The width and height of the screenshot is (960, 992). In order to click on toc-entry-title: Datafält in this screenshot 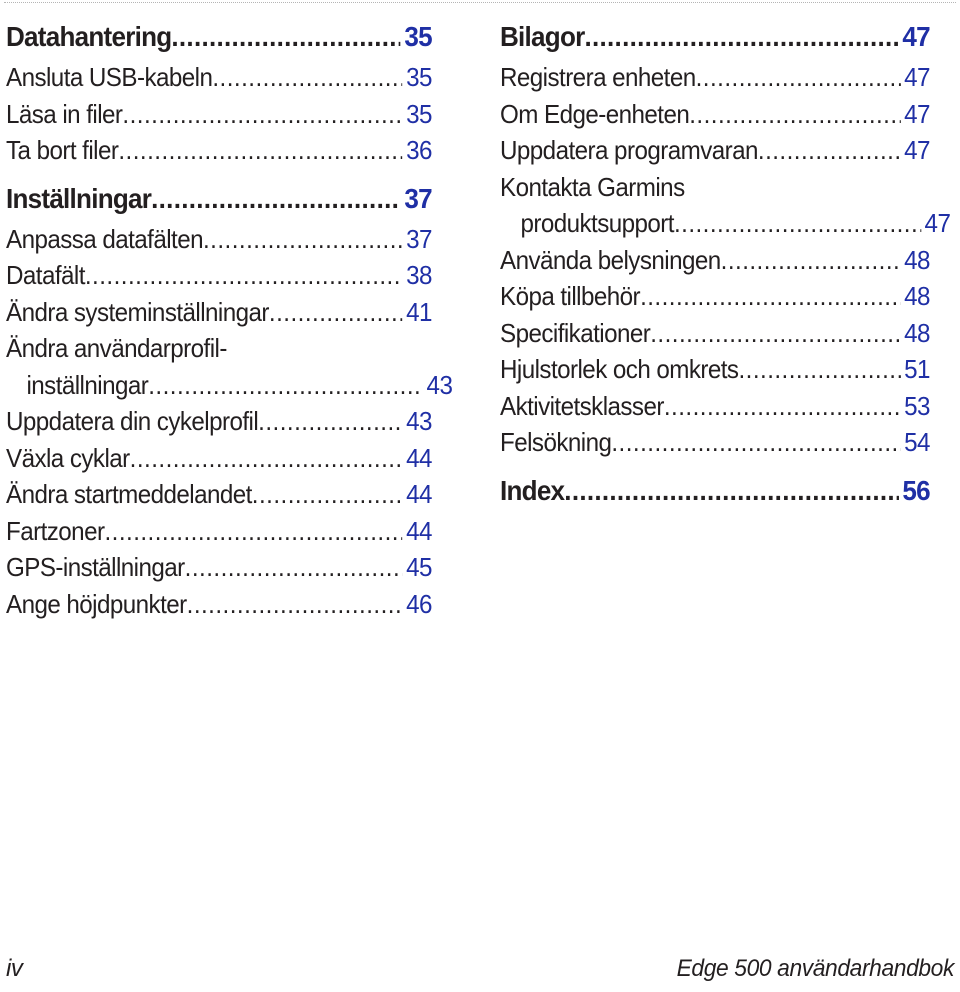, I will do `click(45, 275)`.